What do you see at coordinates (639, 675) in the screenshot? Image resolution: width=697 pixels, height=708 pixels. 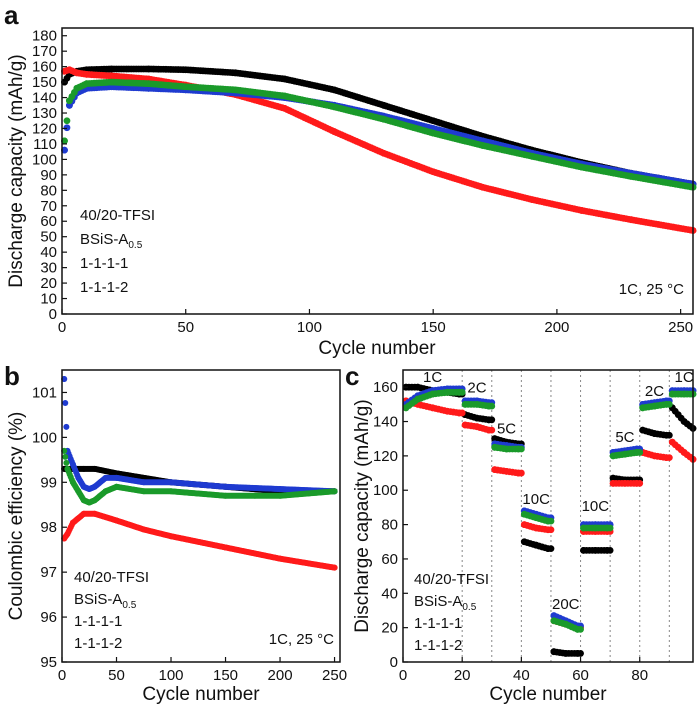 I see `x-tick-label: 80` at bounding box center [639, 675].